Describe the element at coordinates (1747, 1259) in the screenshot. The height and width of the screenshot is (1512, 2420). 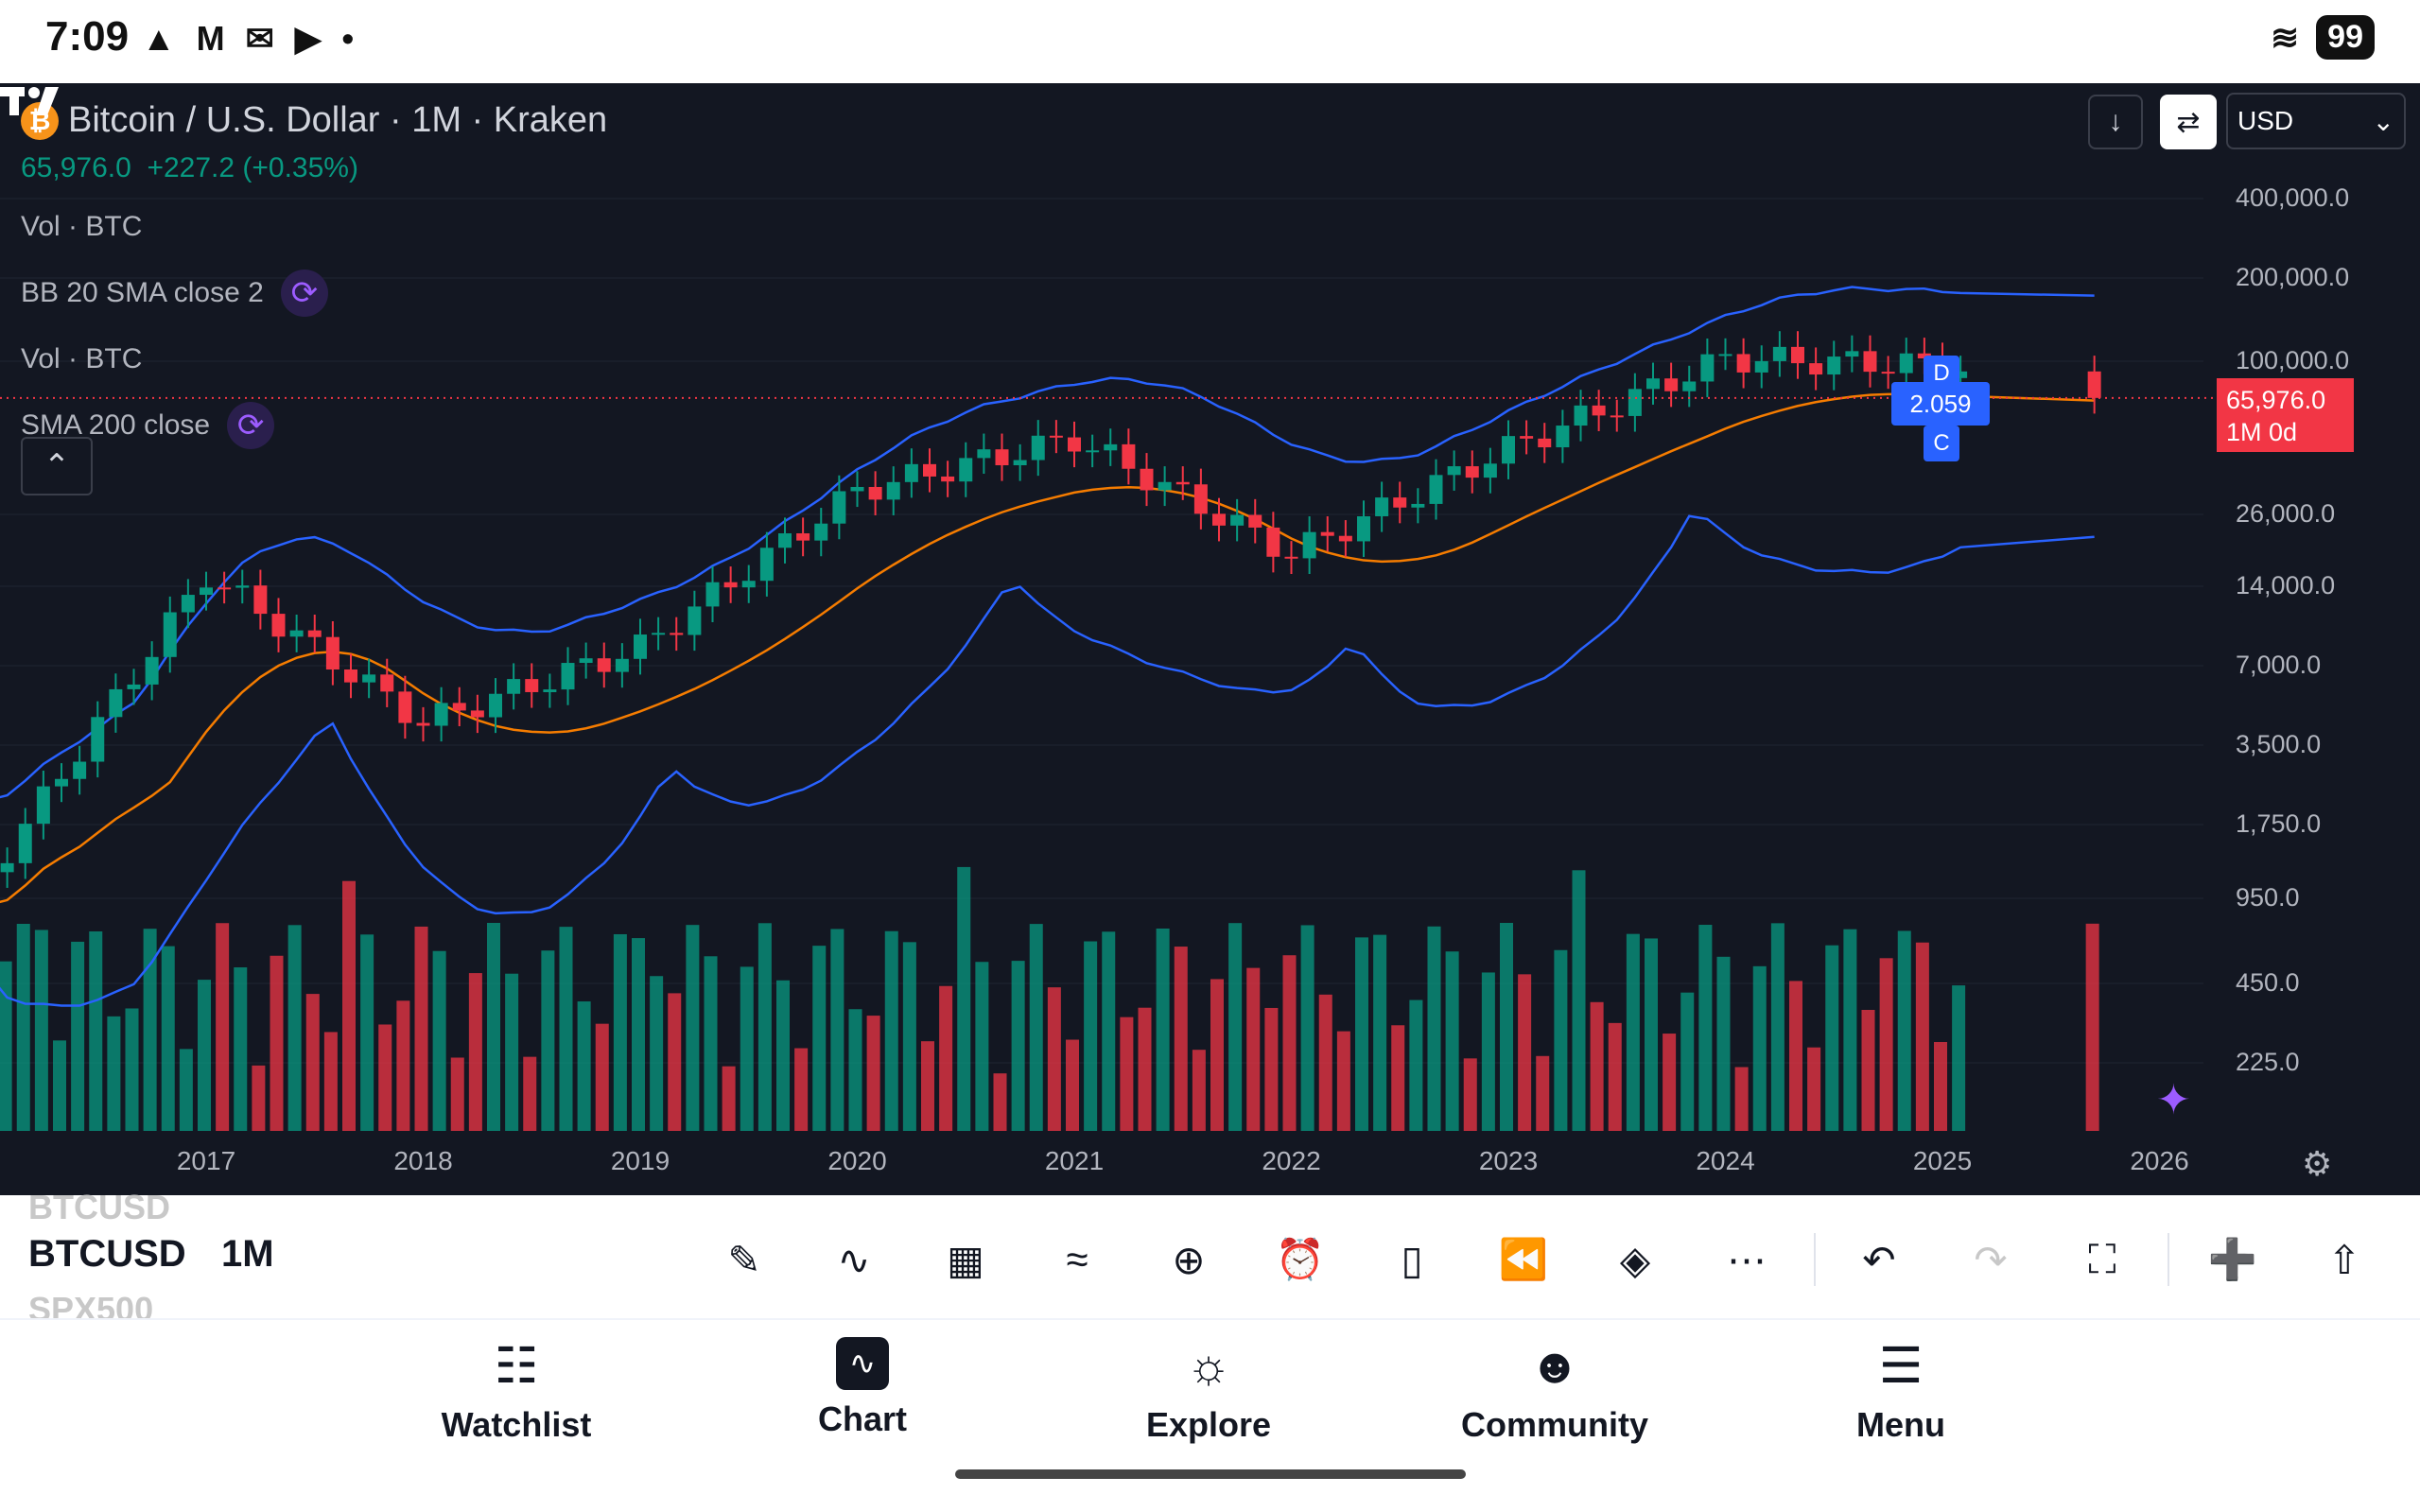
I see `more-icon: ⋯` at that location.